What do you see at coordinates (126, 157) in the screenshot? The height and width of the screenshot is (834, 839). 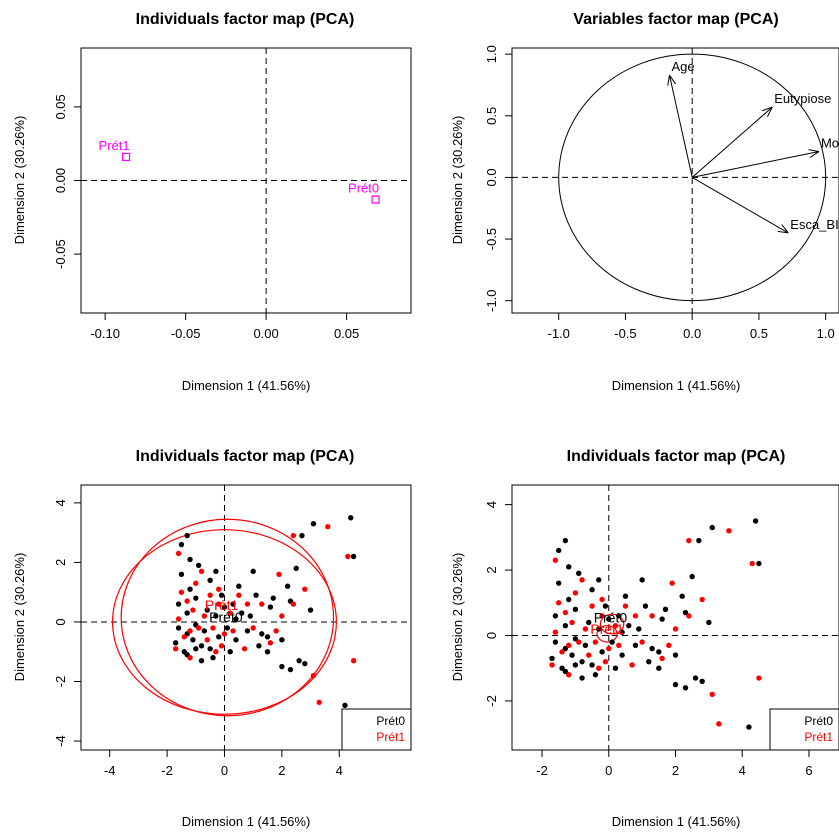 I see `individual-point` at bounding box center [126, 157].